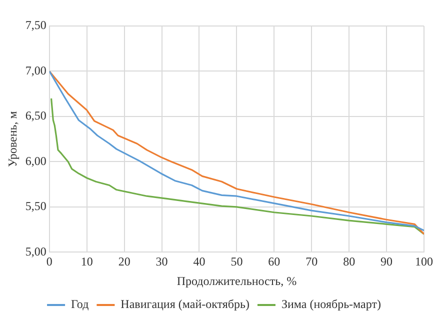 This screenshot has height=321, width=436. I want to click on x-tick-label: 60, so click(274, 261).